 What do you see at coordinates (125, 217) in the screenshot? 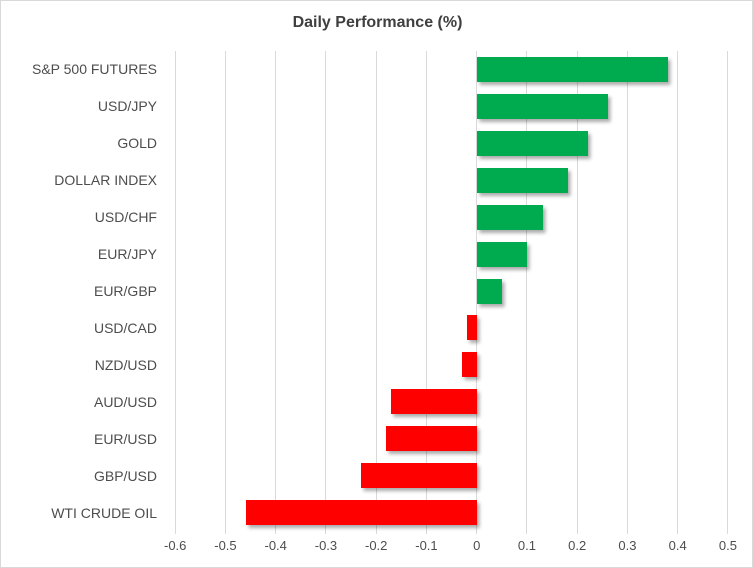
I see `category-label: USD/CHF` at bounding box center [125, 217].